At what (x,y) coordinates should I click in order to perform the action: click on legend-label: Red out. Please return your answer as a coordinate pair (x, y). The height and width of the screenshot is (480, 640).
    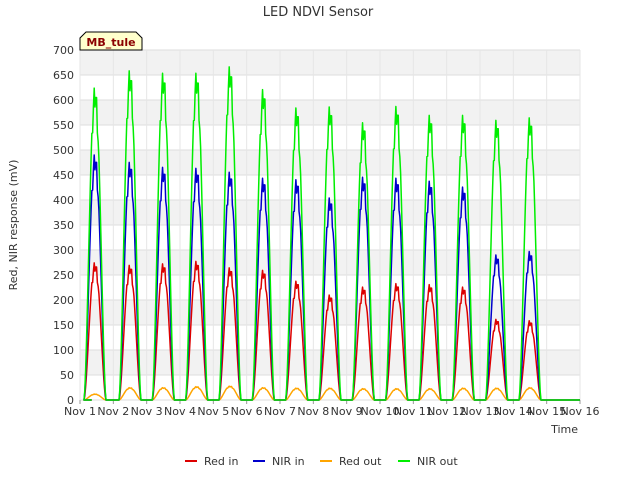
    Looking at the image, I should click on (360, 461).